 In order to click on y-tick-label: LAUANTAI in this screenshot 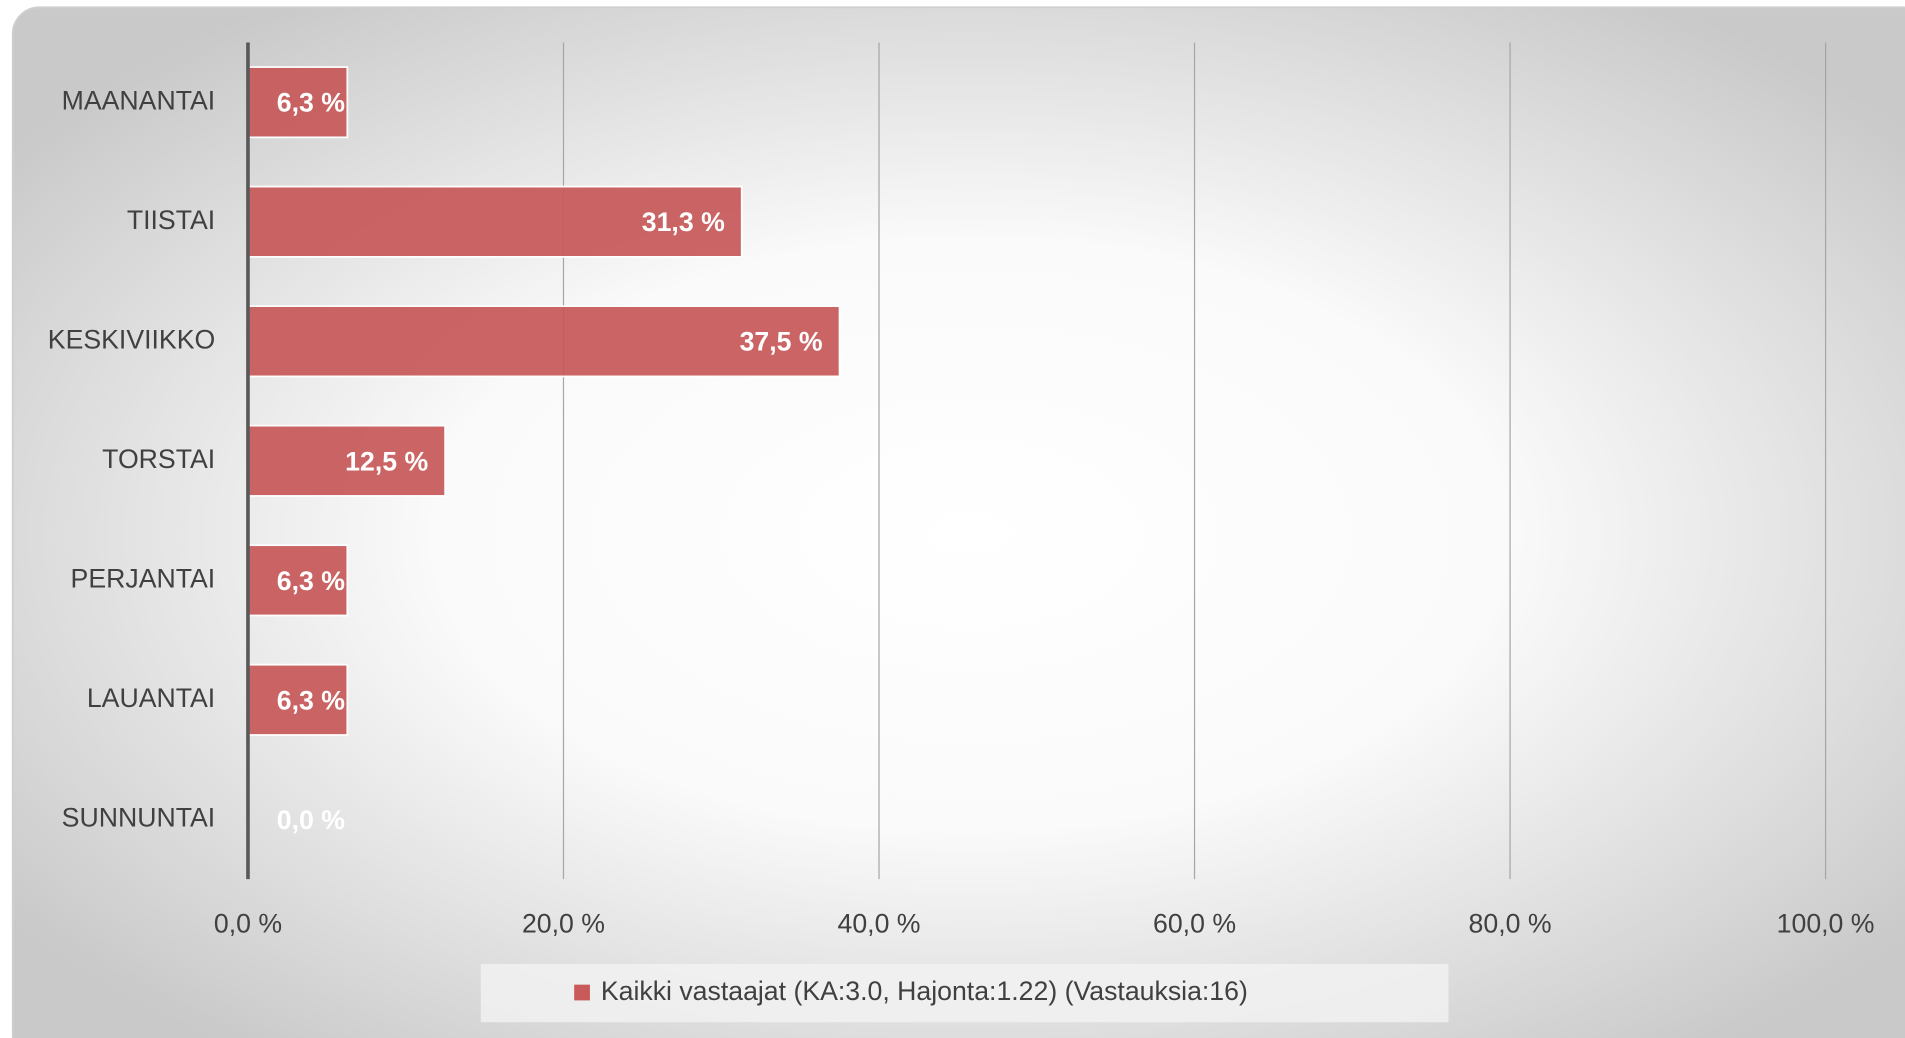, I will do `click(151, 698)`.